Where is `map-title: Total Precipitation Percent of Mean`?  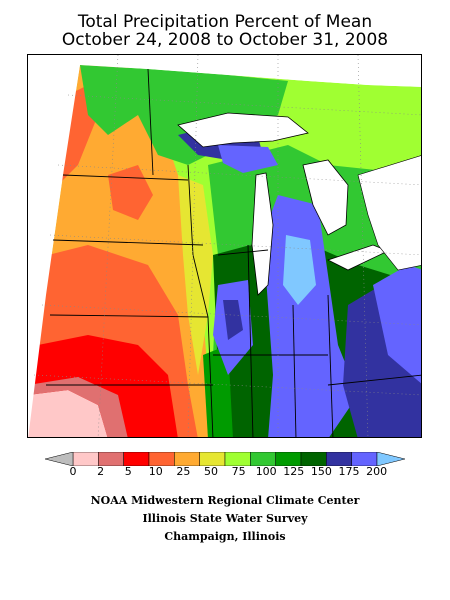 map-title: Total Precipitation Percent of Mean is located at coordinates (225, 22).